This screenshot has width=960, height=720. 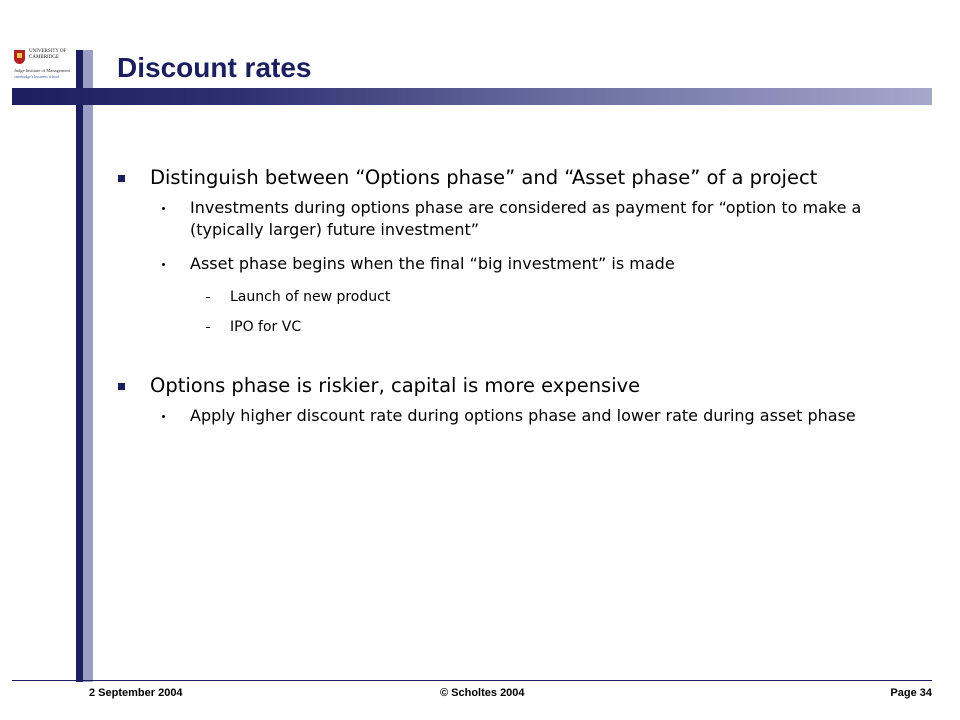 What do you see at coordinates (310, 297) in the screenshot?
I see `bullet-text: Launch of new product` at bounding box center [310, 297].